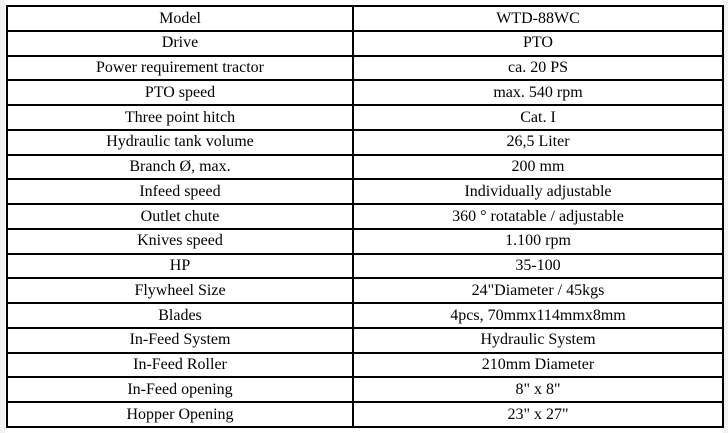  I want to click on spec-value-cell: 26,5 Liter, so click(538, 142).